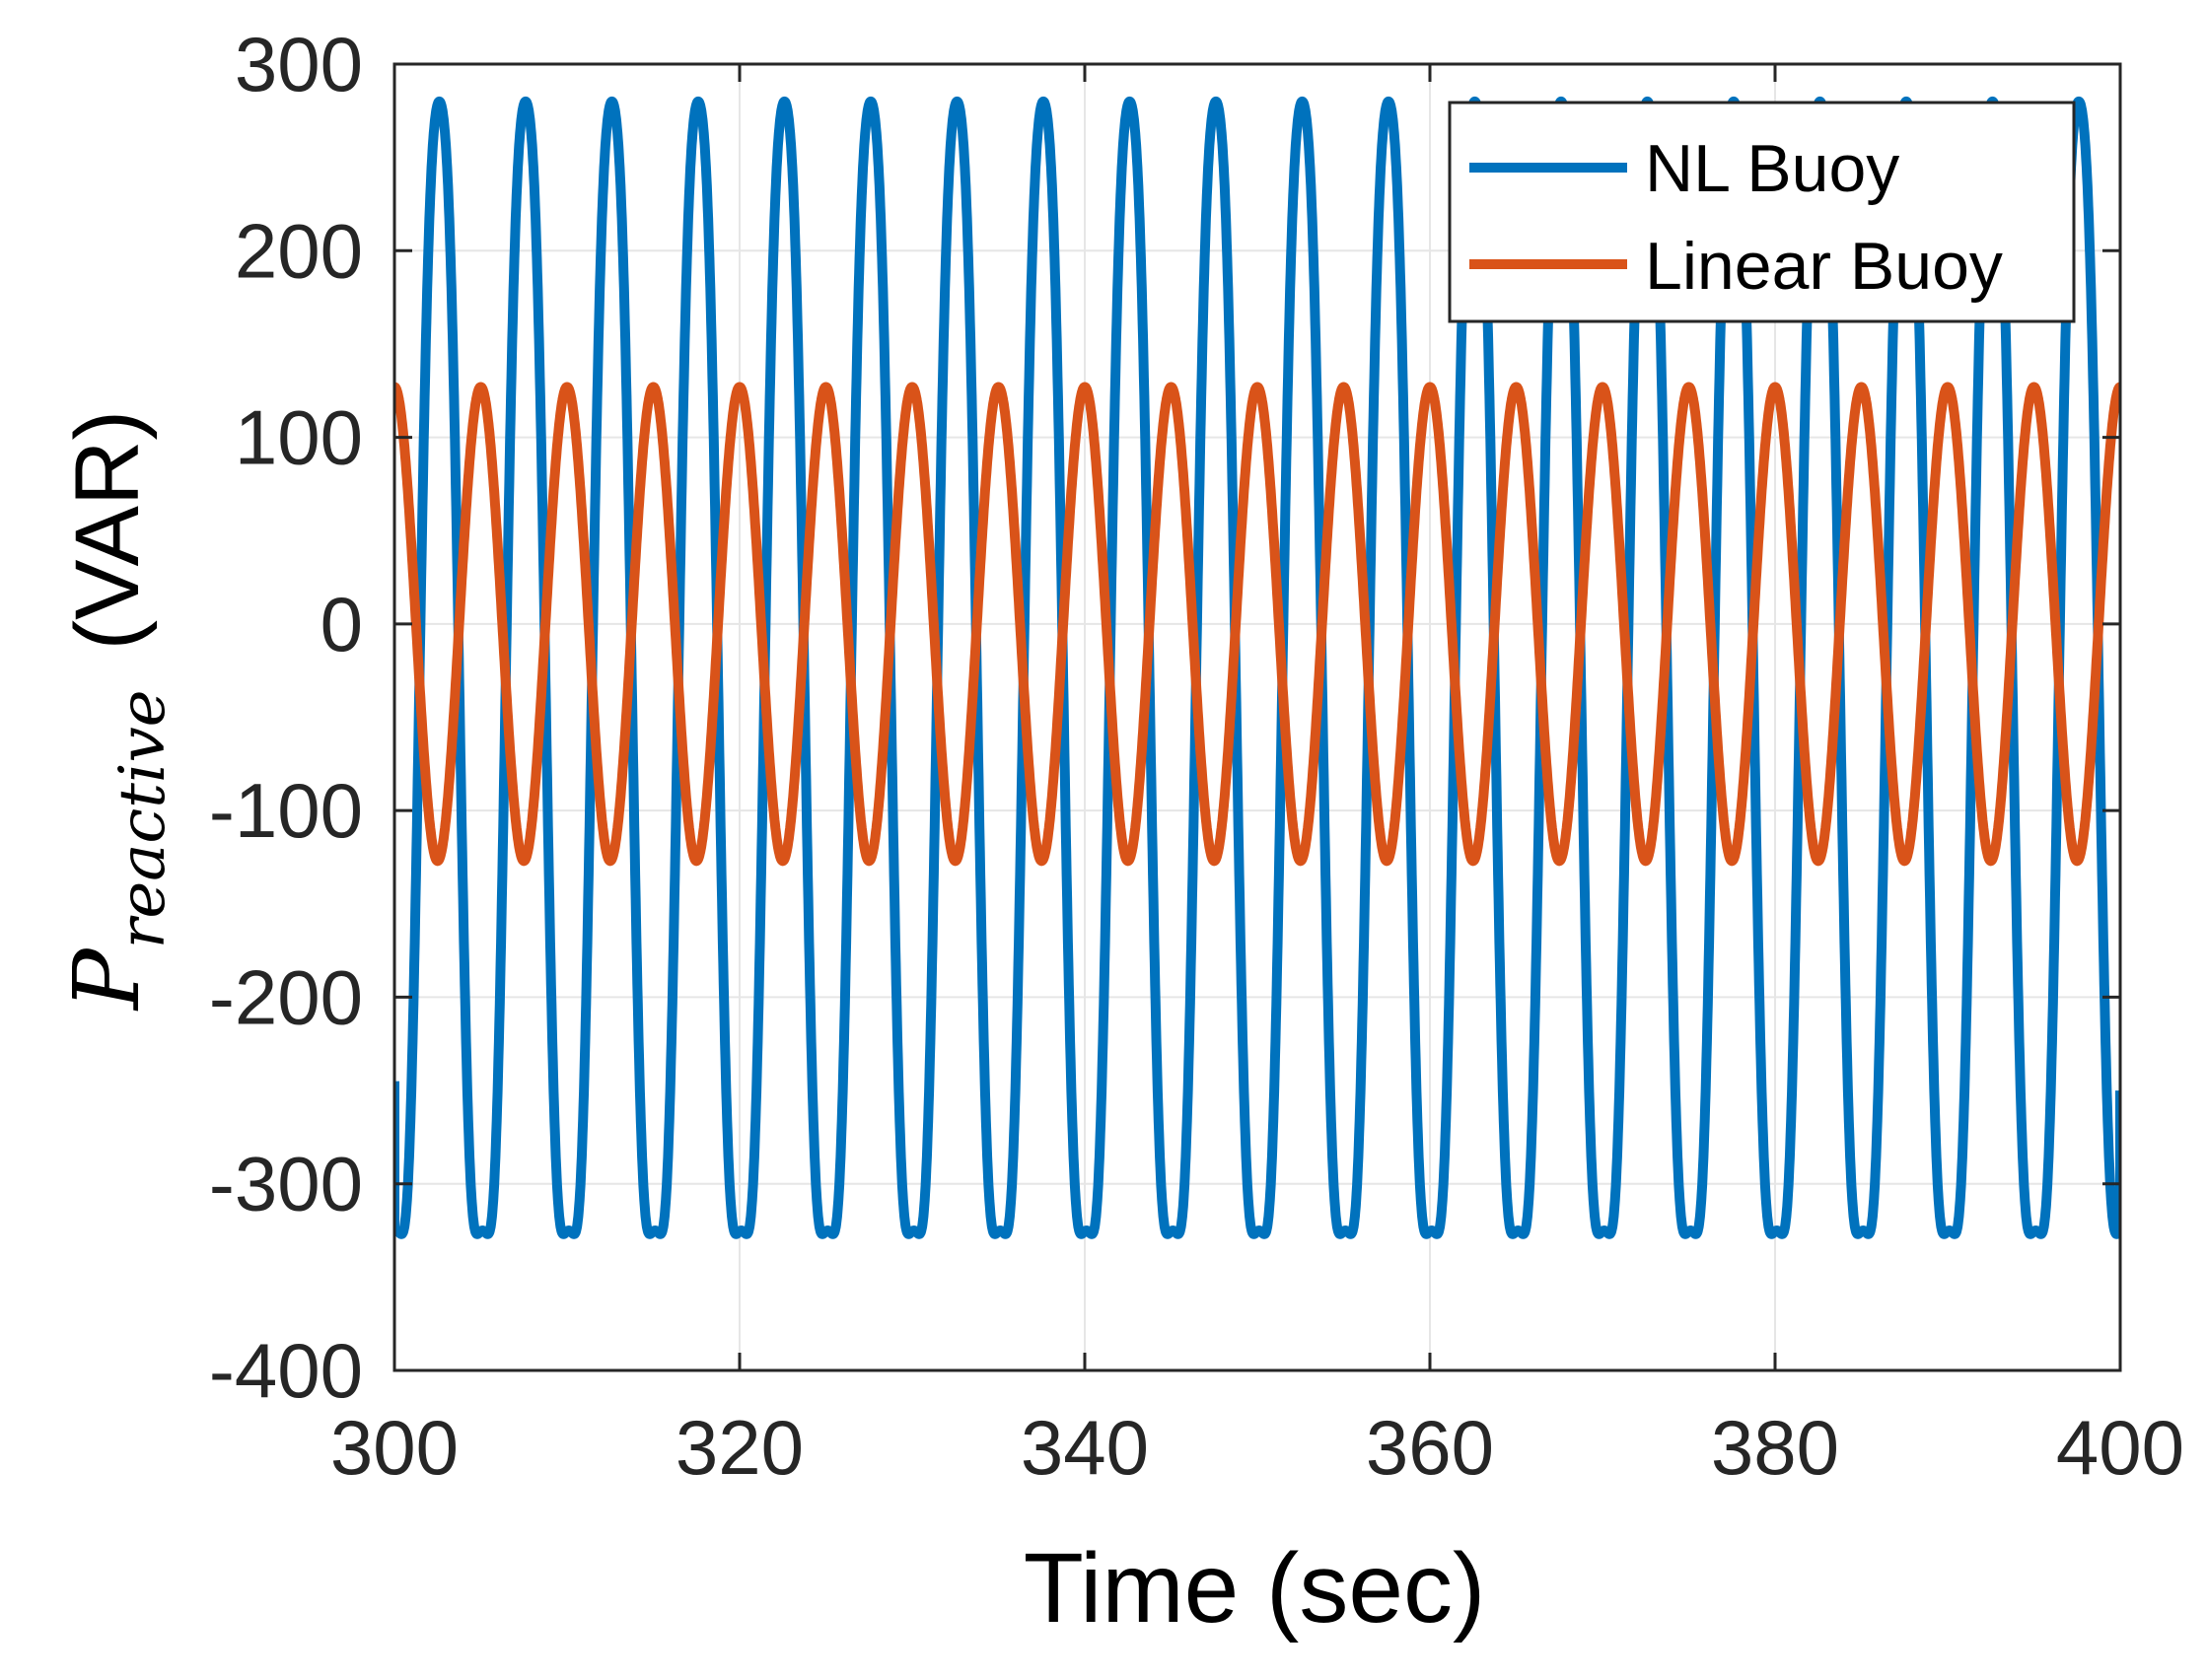 Image resolution: width=2207 pixels, height=1680 pixels. I want to click on y-axis-symbol: P, so click(107, 979).